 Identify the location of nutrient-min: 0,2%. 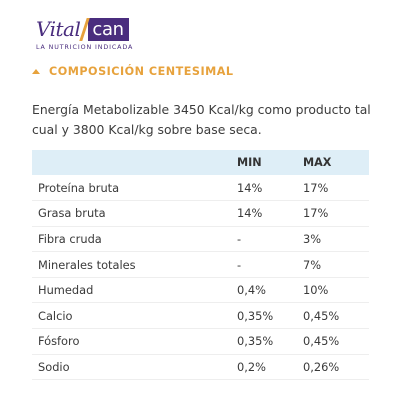
(251, 366).